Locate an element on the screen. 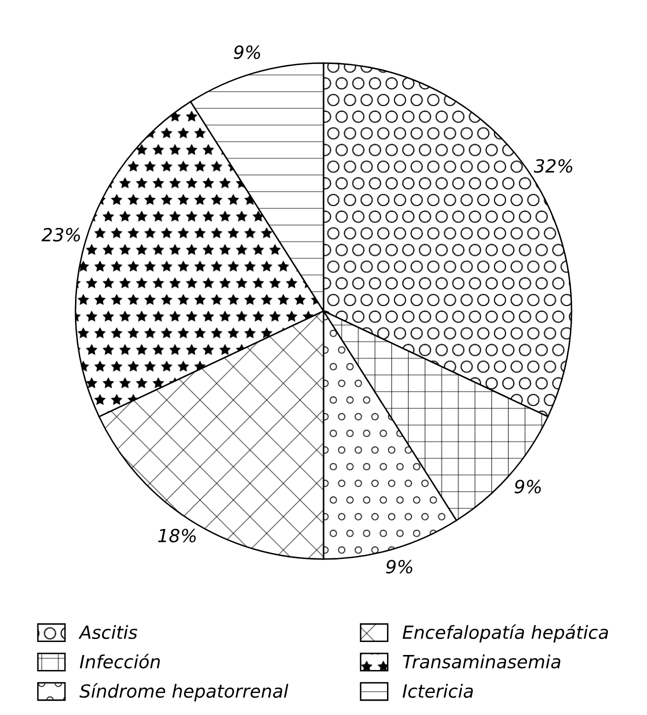 The width and height of the screenshot is (647, 715). data-label: 32% is located at coordinates (553, 166).